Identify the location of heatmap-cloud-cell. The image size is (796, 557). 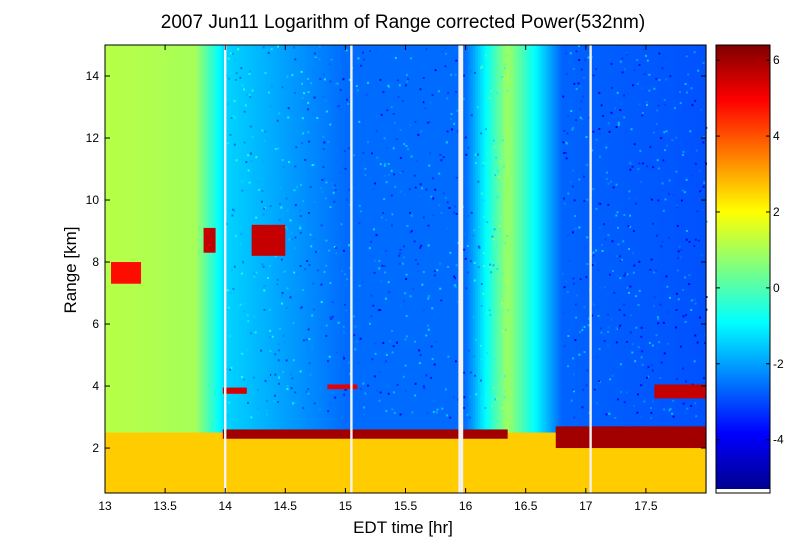
(630, 437).